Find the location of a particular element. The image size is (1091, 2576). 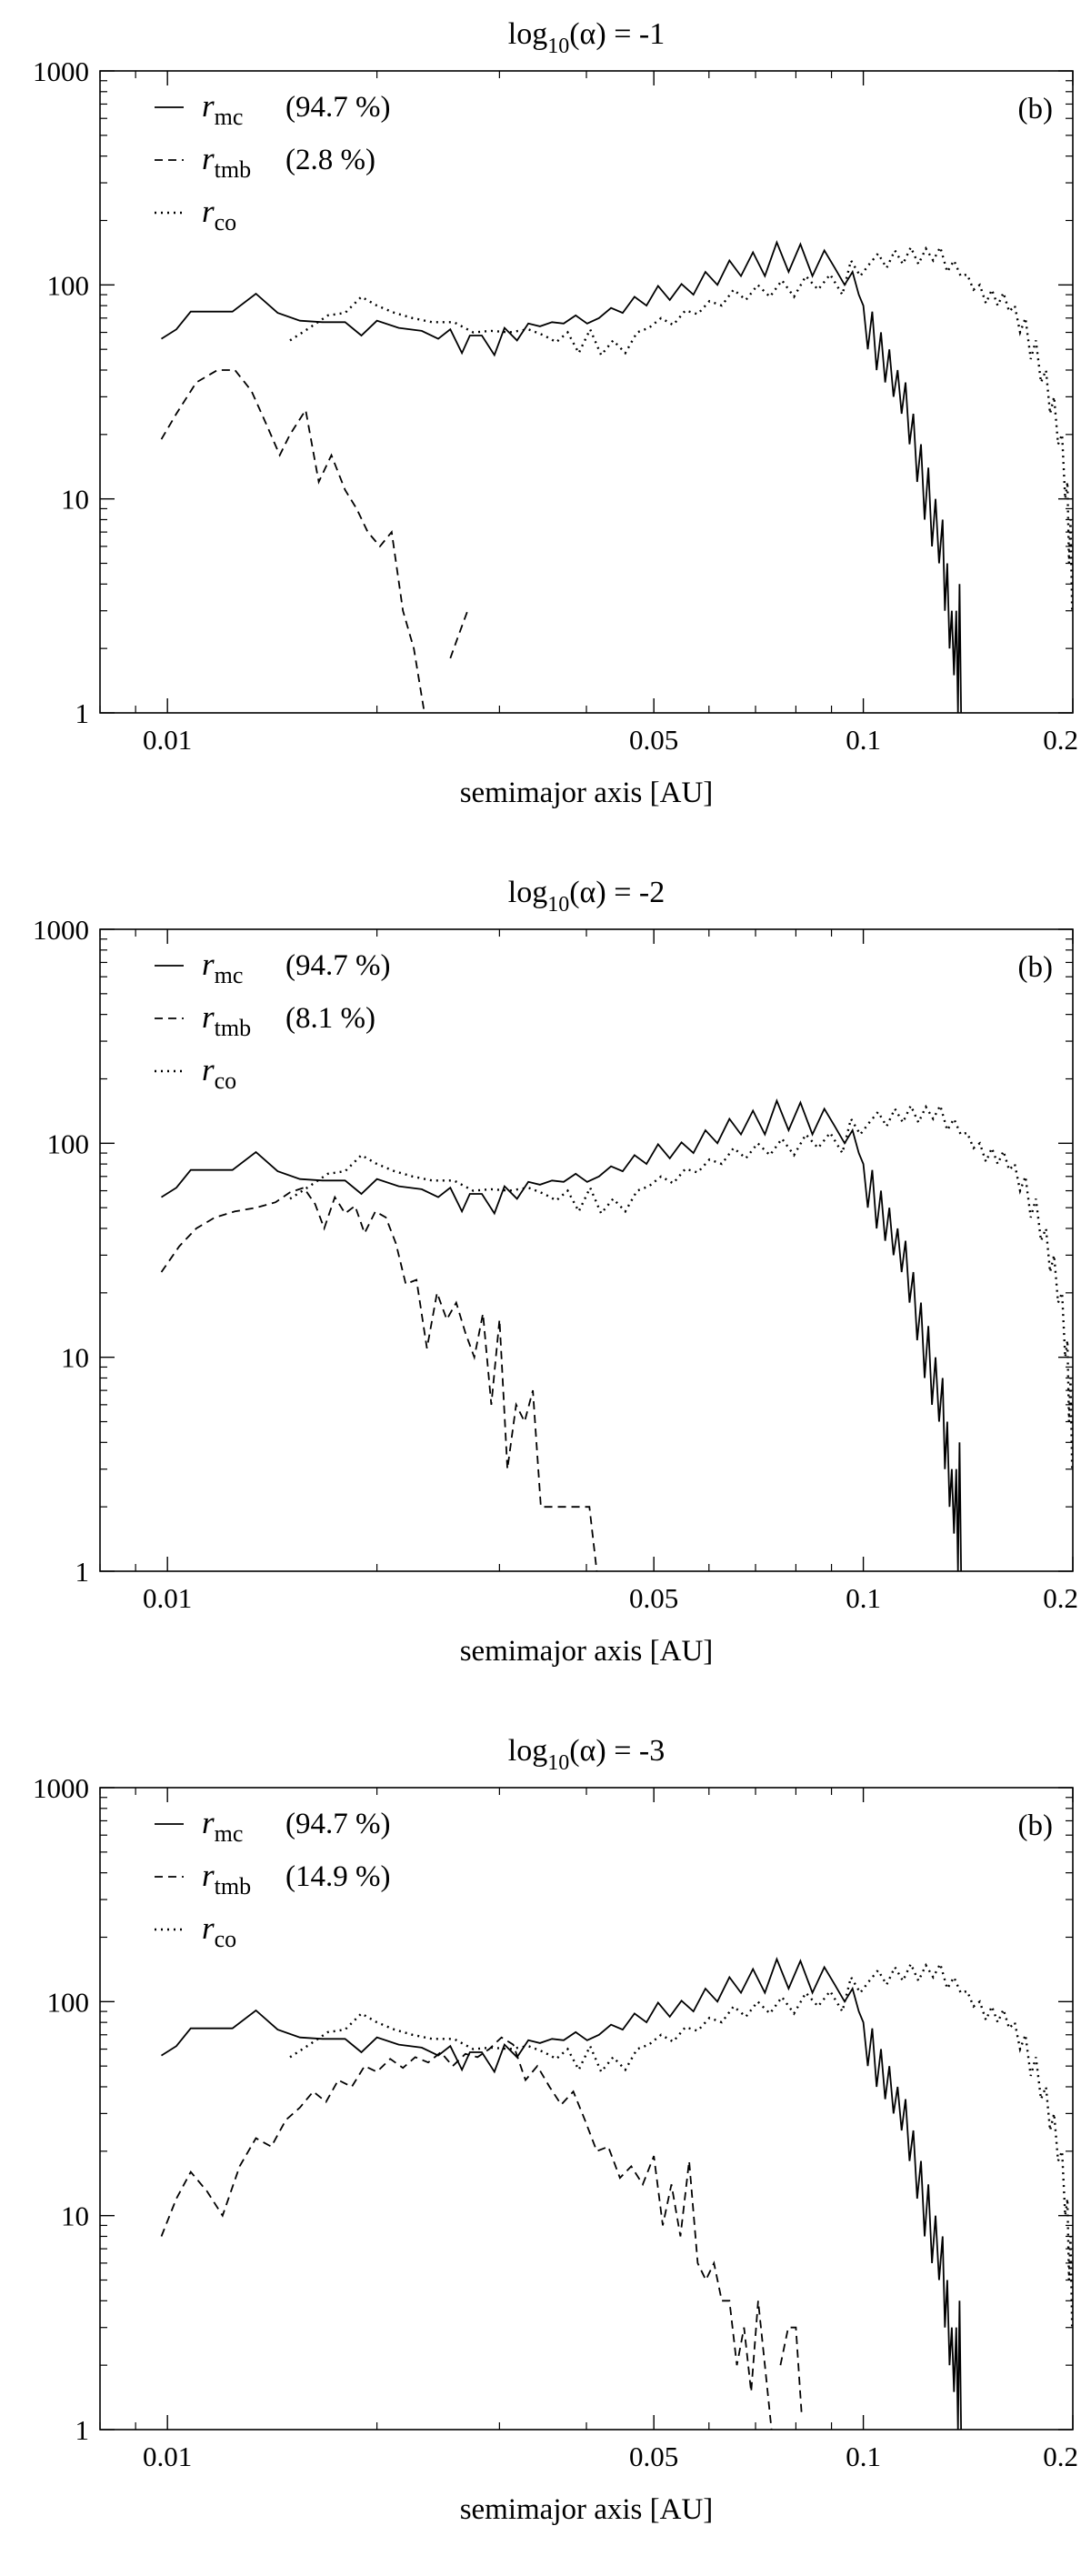

chart-title: log10(α) = -2 is located at coordinates (586, 896).